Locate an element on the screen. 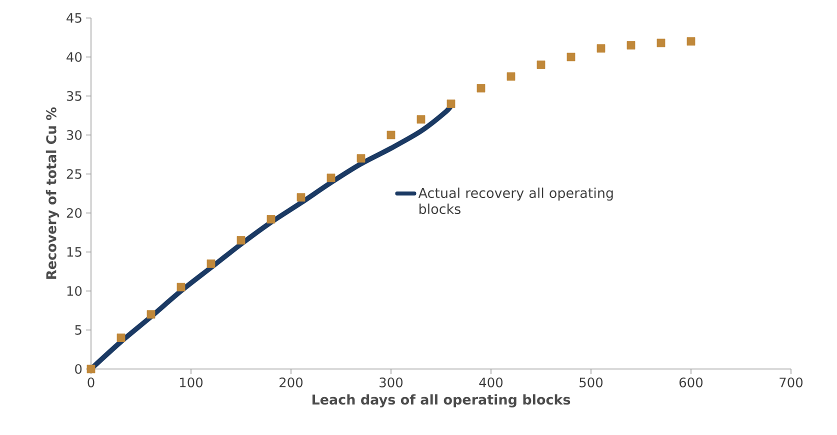 The width and height of the screenshot is (837, 435). y-tick-label: 30 is located at coordinates (74, 135).